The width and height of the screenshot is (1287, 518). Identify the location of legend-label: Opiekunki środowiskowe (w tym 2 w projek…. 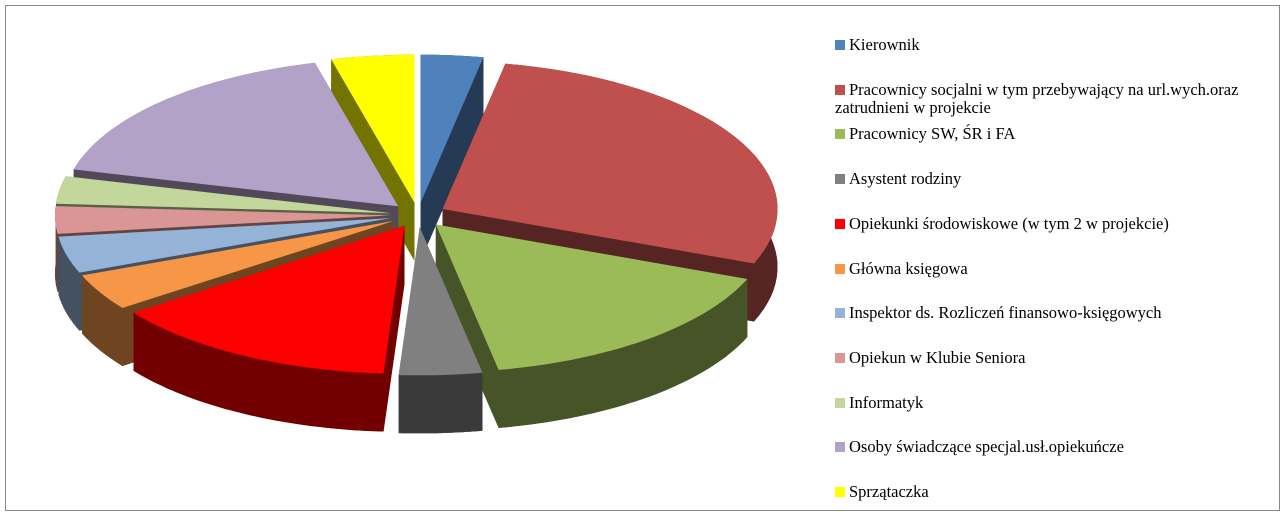
(1009, 223).